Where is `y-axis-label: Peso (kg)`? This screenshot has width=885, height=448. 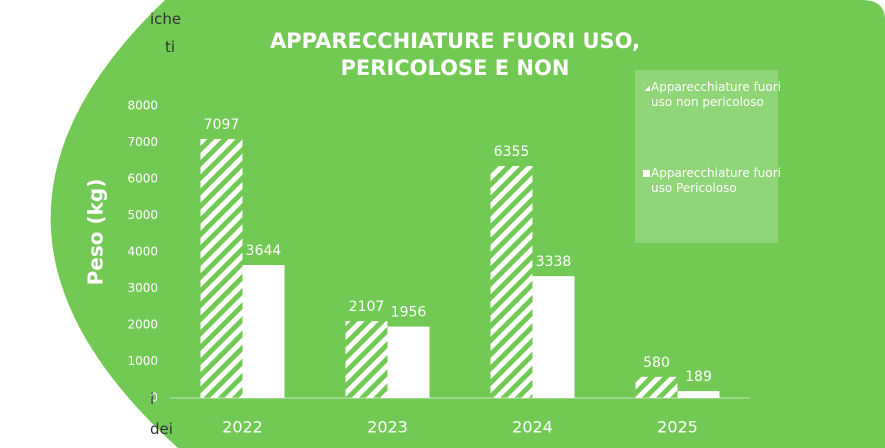 y-axis-label: Peso (kg) is located at coordinates (96, 232).